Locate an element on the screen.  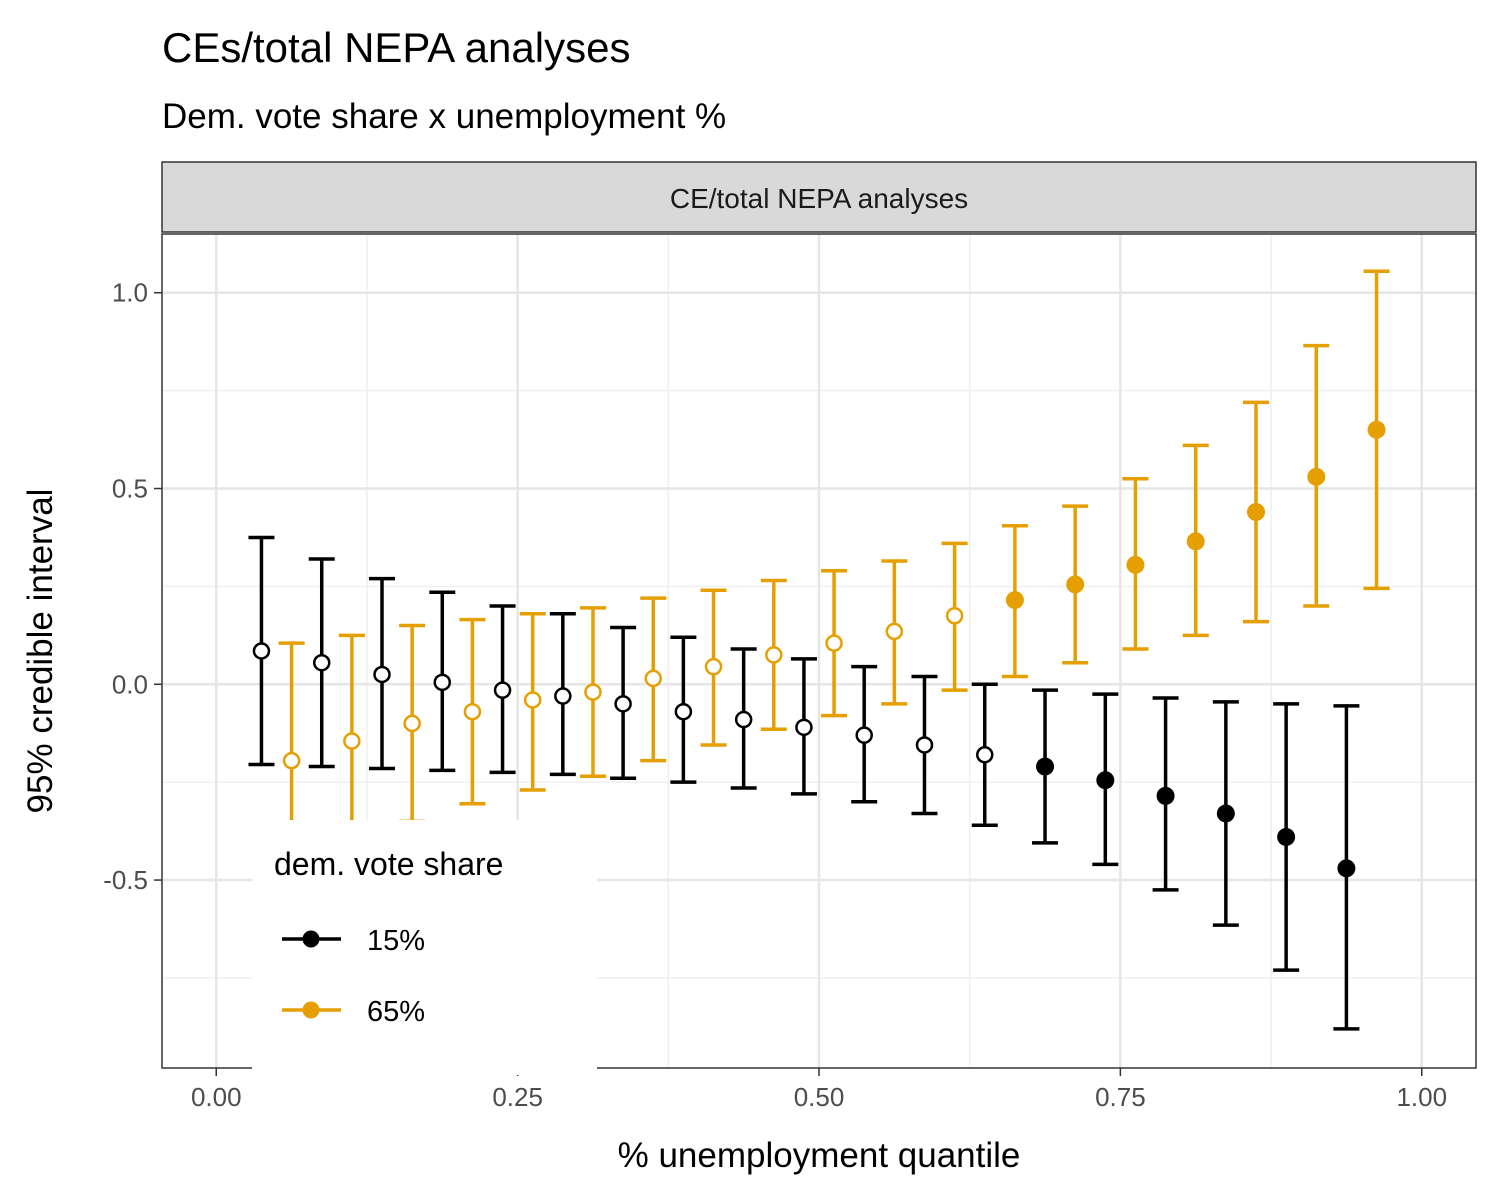
facet-strip is located at coordinates (819, 197).